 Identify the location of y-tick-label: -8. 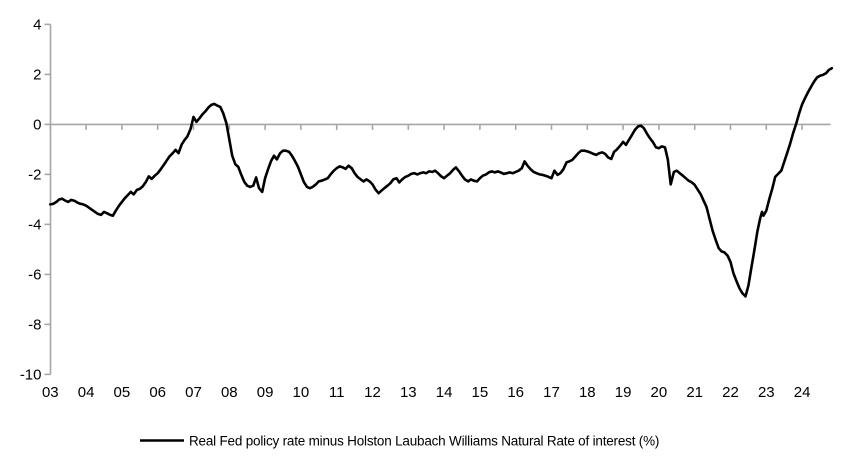
(34, 325).